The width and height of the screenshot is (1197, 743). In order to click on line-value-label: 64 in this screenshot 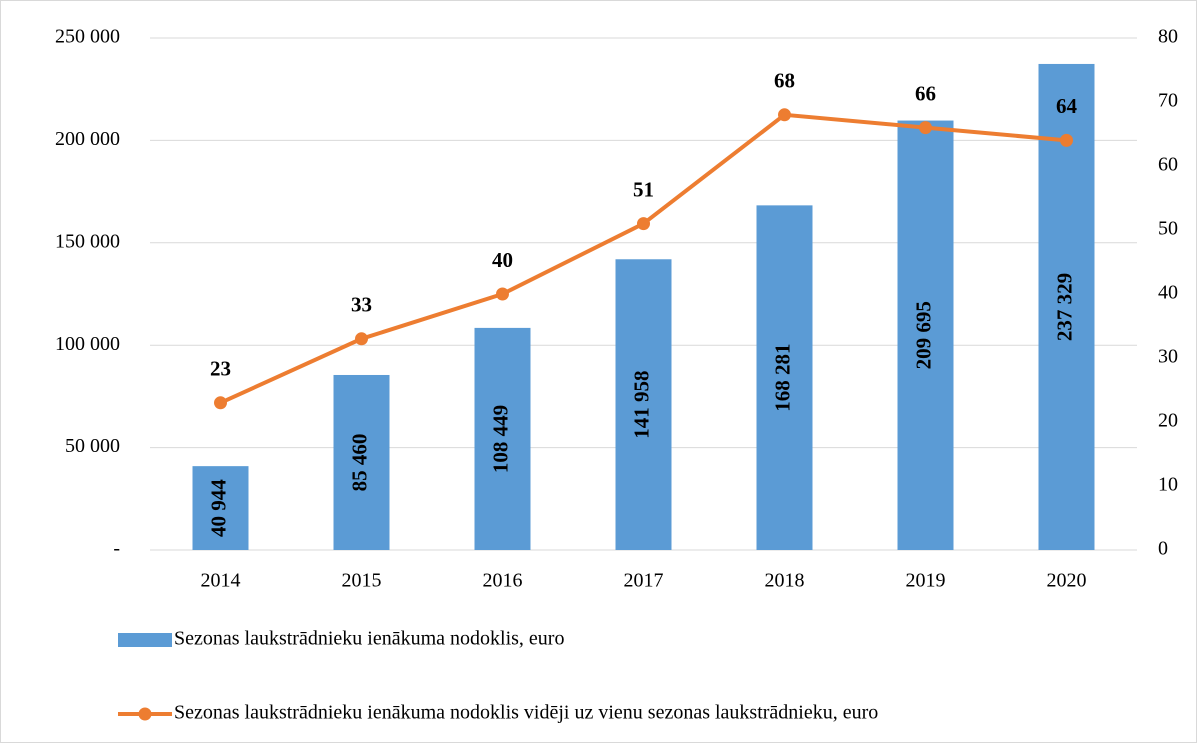, I will do `click(1067, 106)`.